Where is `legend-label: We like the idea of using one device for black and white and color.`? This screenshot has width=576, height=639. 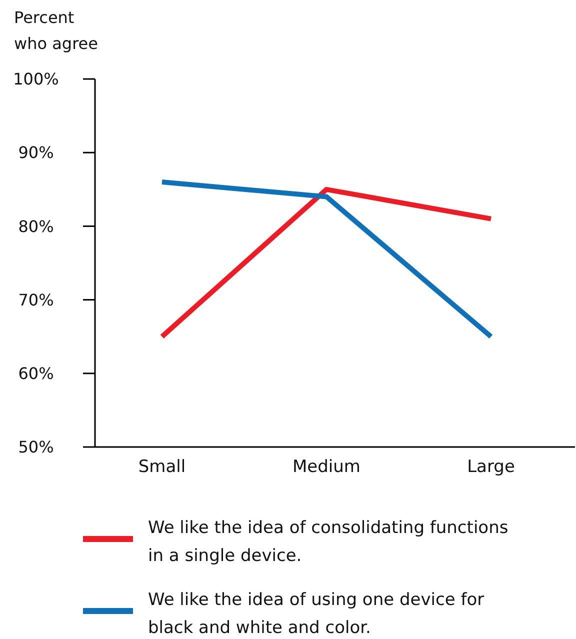 legend-label: We like the idea of using one device for black and white and color. is located at coordinates (316, 614).